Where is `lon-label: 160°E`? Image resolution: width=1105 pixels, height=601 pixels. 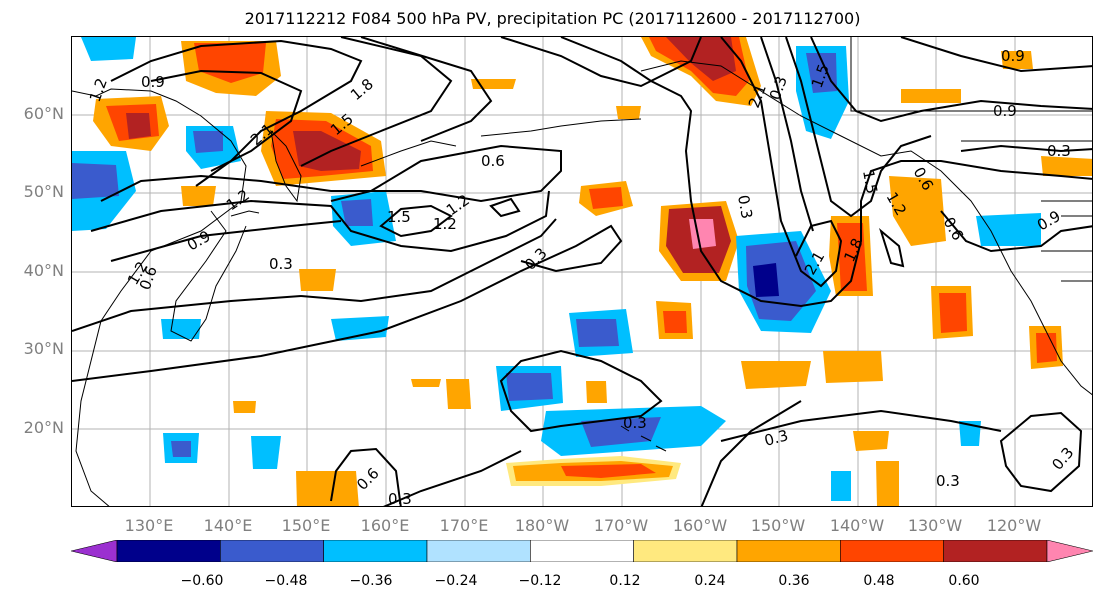 lon-label: 160°E is located at coordinates (385, 525).